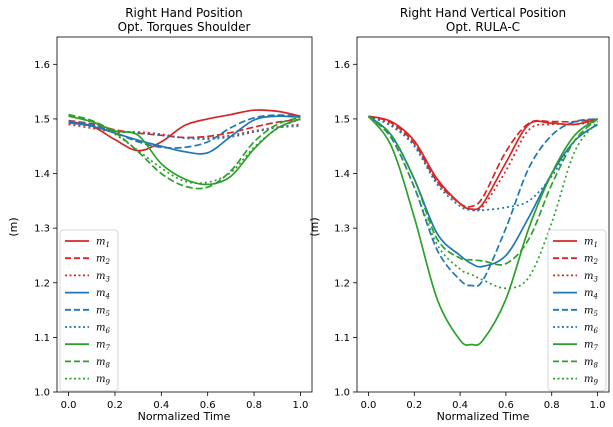  I want to click on right-chart-ylabel: (m), so click(314, 226).